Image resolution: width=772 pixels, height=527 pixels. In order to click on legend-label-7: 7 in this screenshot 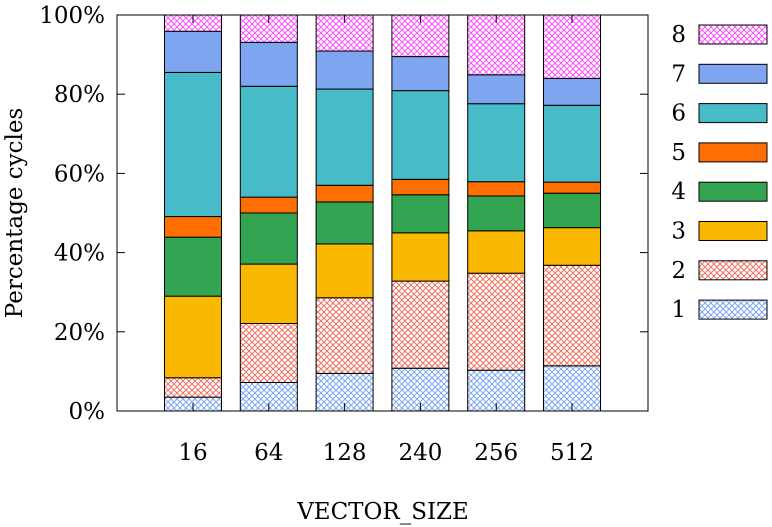, I will do `click(678, 74)`.